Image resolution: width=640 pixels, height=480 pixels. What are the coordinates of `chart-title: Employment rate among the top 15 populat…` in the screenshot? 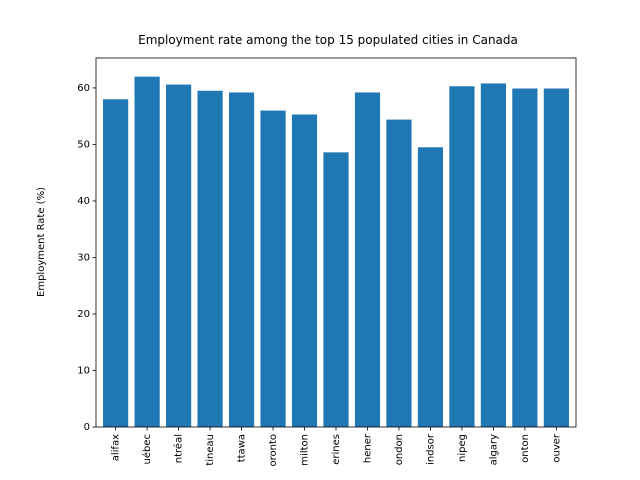 It's located at (328, 40).